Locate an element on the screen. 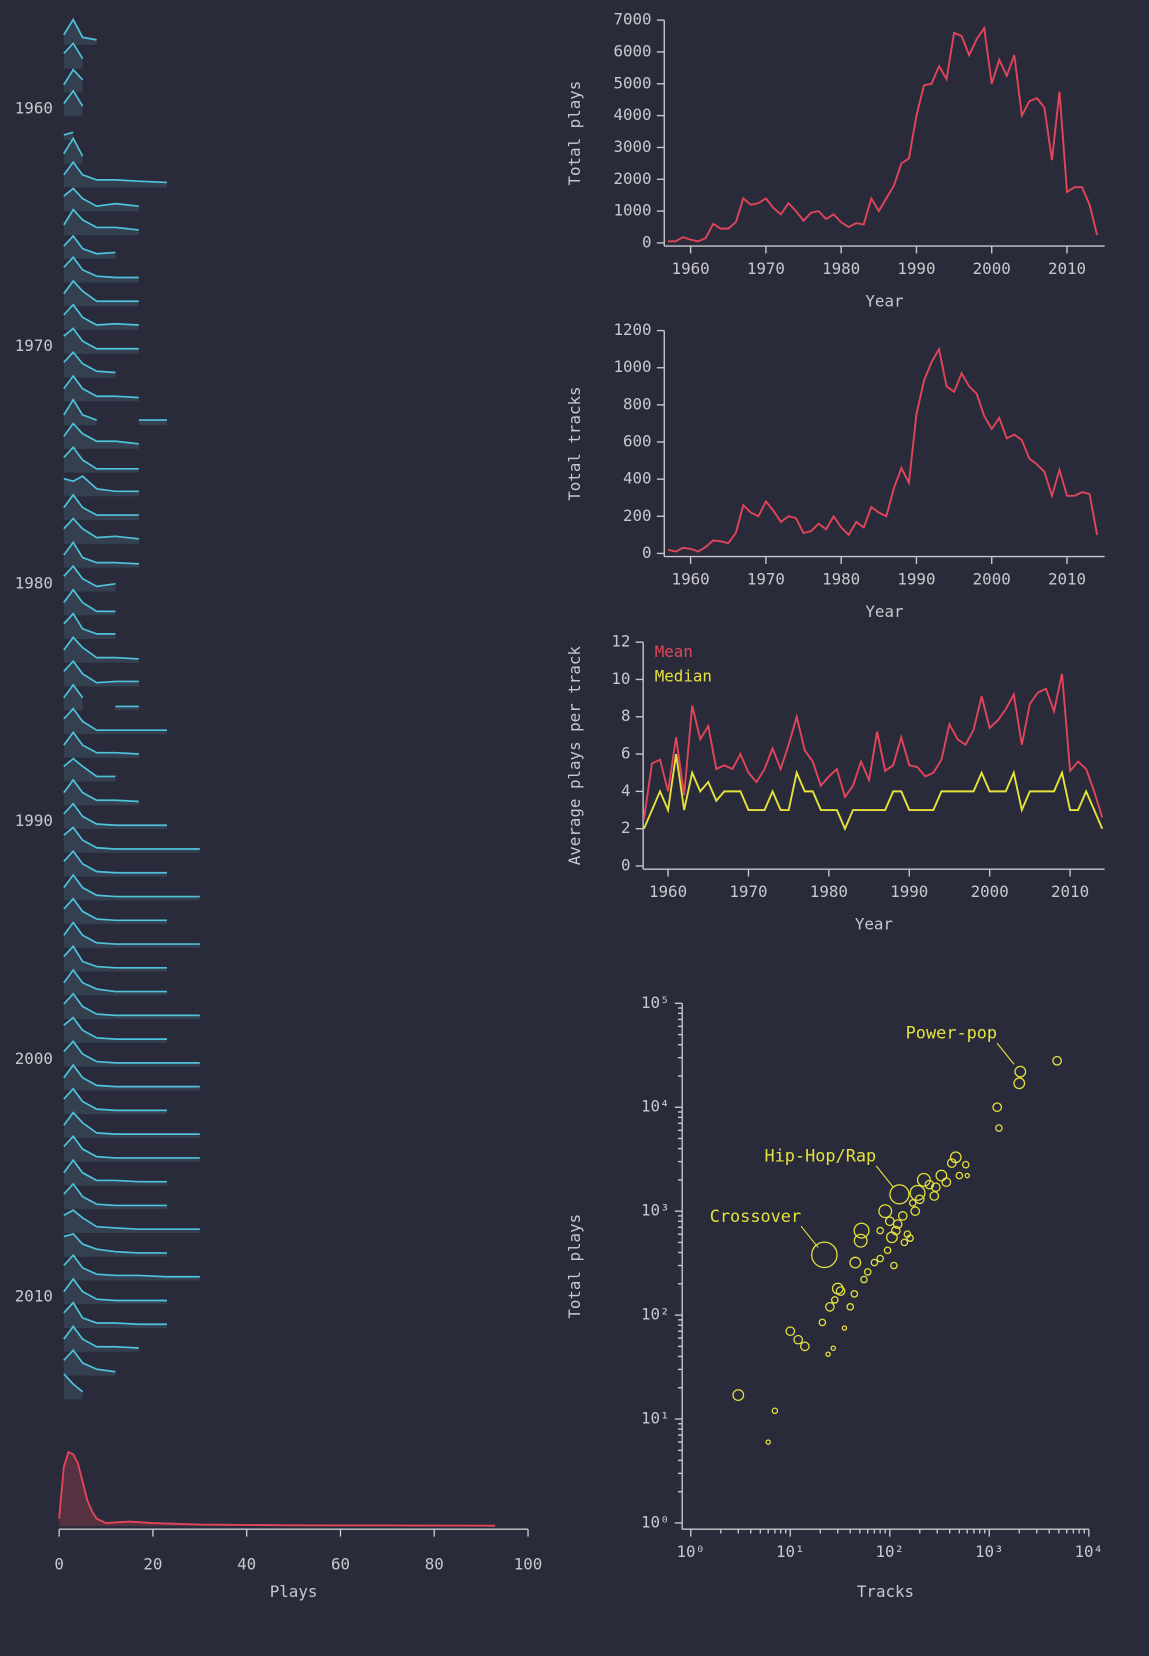  y-tick-label: 10 is located at coordinates (620, 678).